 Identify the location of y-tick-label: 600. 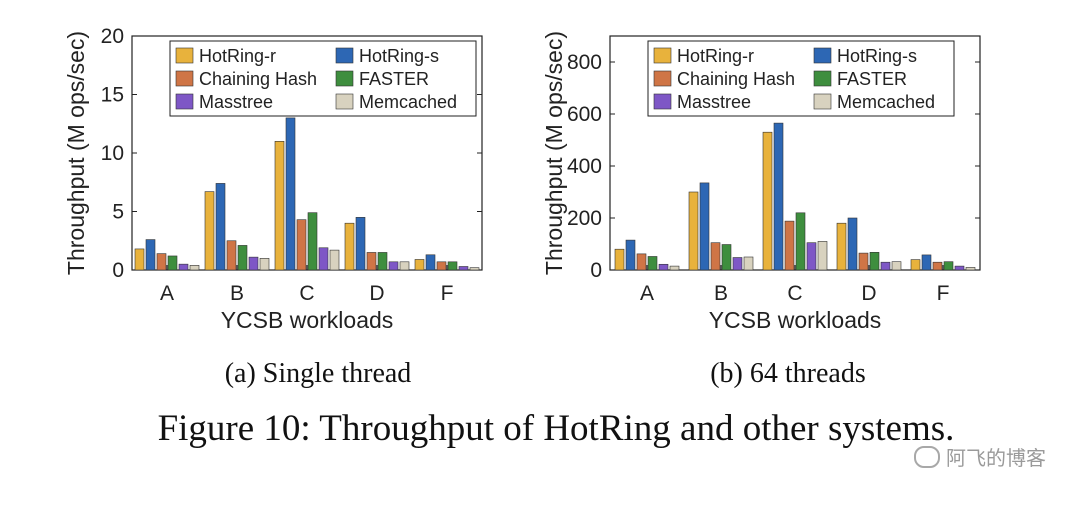
(584, 114).